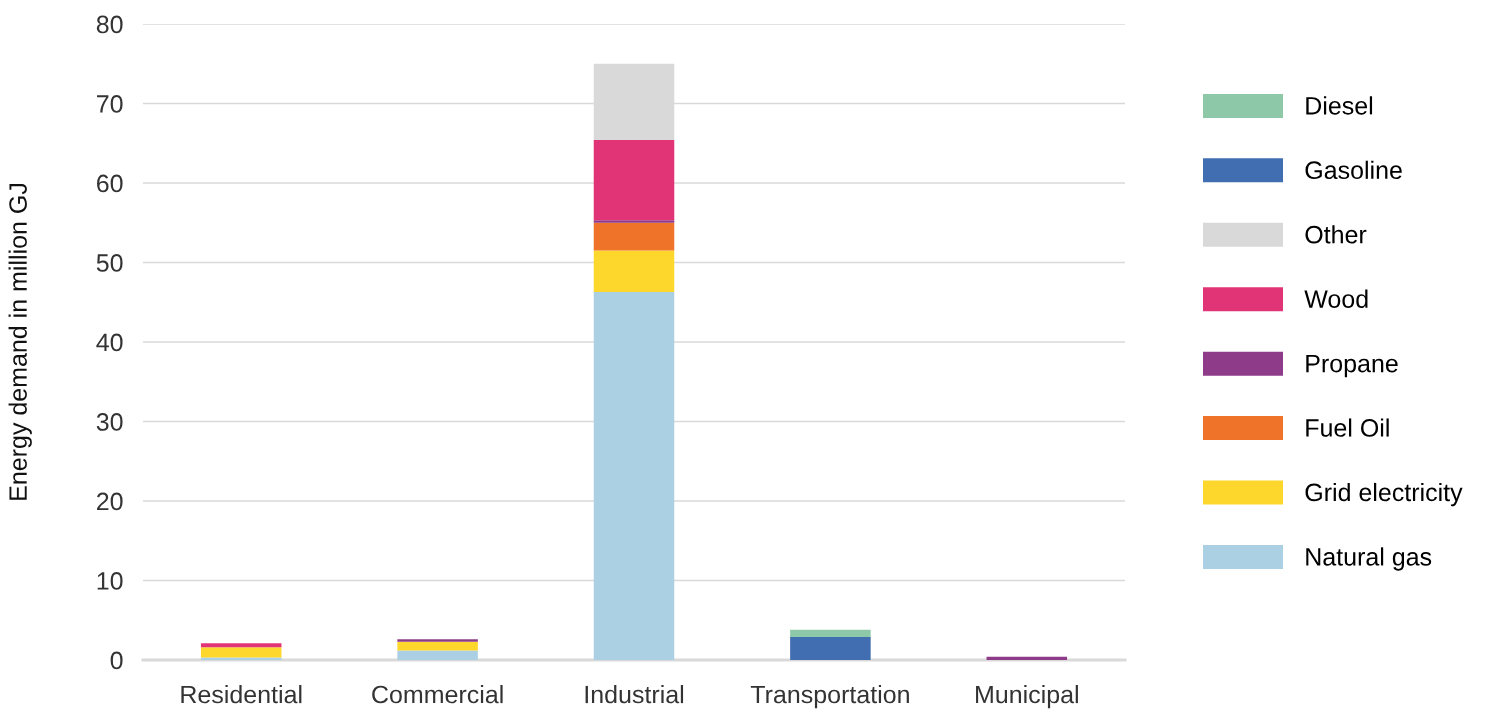  Describe the element at coordinates (437, 694) in the screenshot. I see `x-tick-label: Commercial` at that location.